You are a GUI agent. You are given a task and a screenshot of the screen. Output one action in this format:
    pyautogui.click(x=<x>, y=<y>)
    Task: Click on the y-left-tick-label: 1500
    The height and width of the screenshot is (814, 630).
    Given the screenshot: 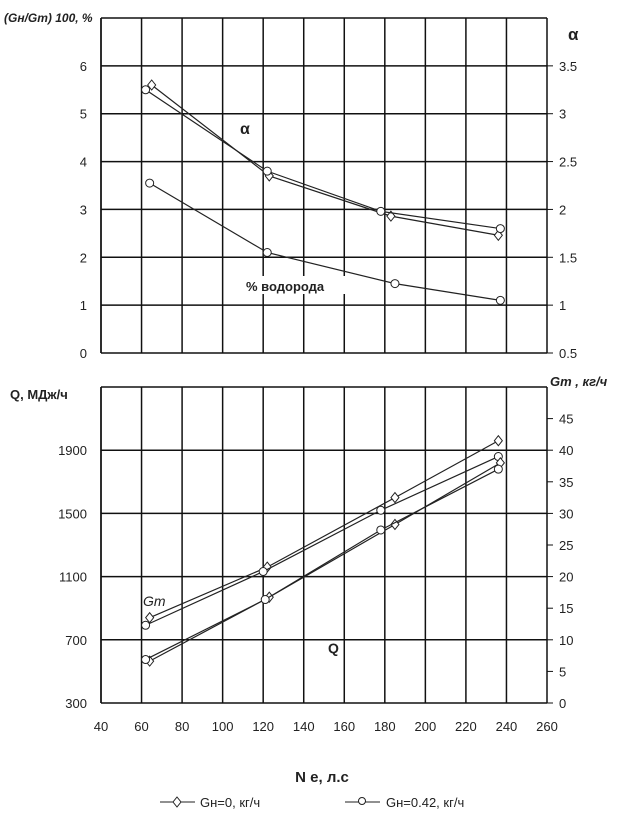 What is the action you would take?
    pyautogui.click(x=72, y=513)
    